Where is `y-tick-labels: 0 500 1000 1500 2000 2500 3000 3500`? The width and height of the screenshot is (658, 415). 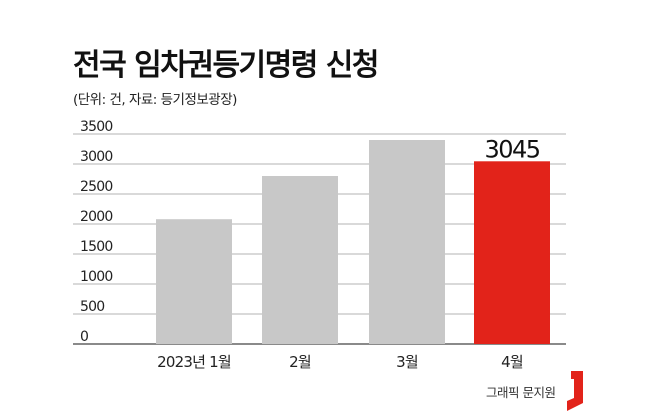
y-tick-labels: 0 500 1000 1500 2000 2500 3000 3500 is located at coordinates (96, 232).